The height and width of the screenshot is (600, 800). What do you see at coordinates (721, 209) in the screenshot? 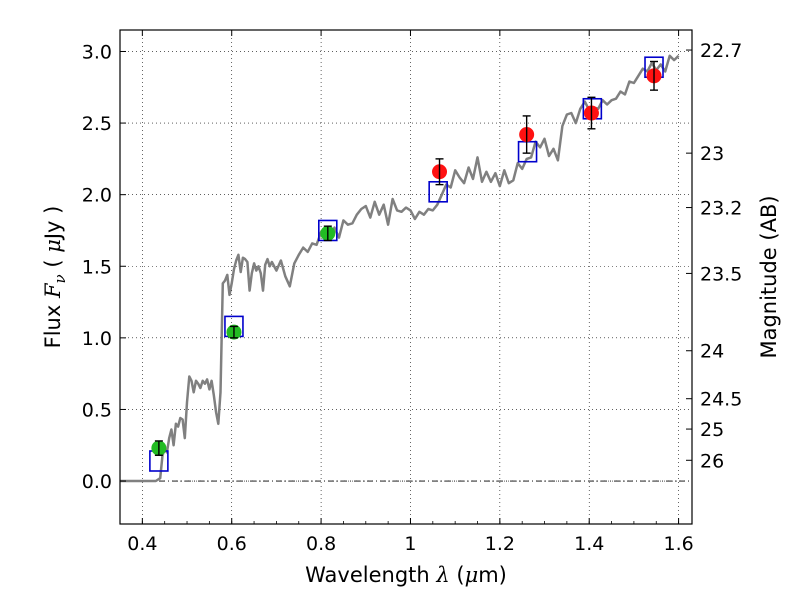
I see `mag-tick-label: 23.2` at bounding box center [721, 209].